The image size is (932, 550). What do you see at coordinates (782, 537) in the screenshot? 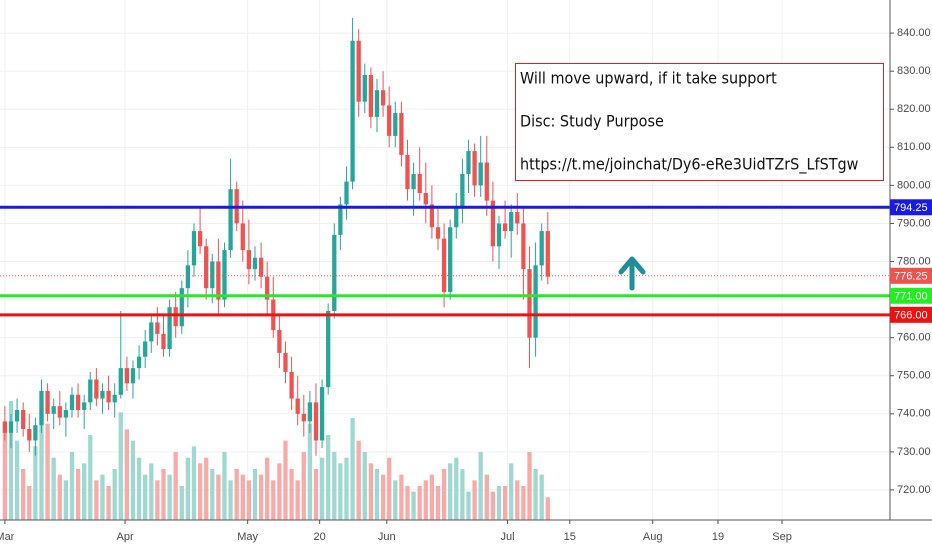
I see `x-tick-label: Sep` at bounding box center [782, 537].